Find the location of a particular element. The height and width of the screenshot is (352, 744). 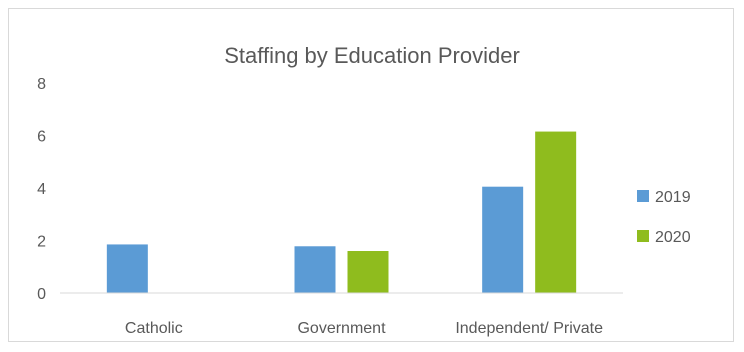

y-tick-label: 0 is located at coordinates (41, 294).